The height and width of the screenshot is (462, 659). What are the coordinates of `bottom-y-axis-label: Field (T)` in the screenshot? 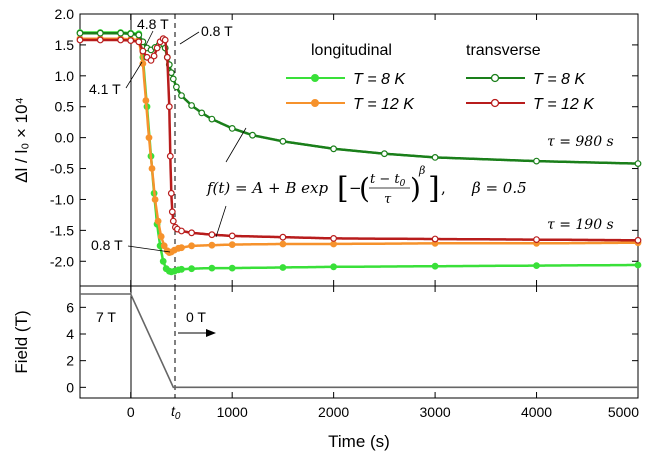 It's located at (21, 341).